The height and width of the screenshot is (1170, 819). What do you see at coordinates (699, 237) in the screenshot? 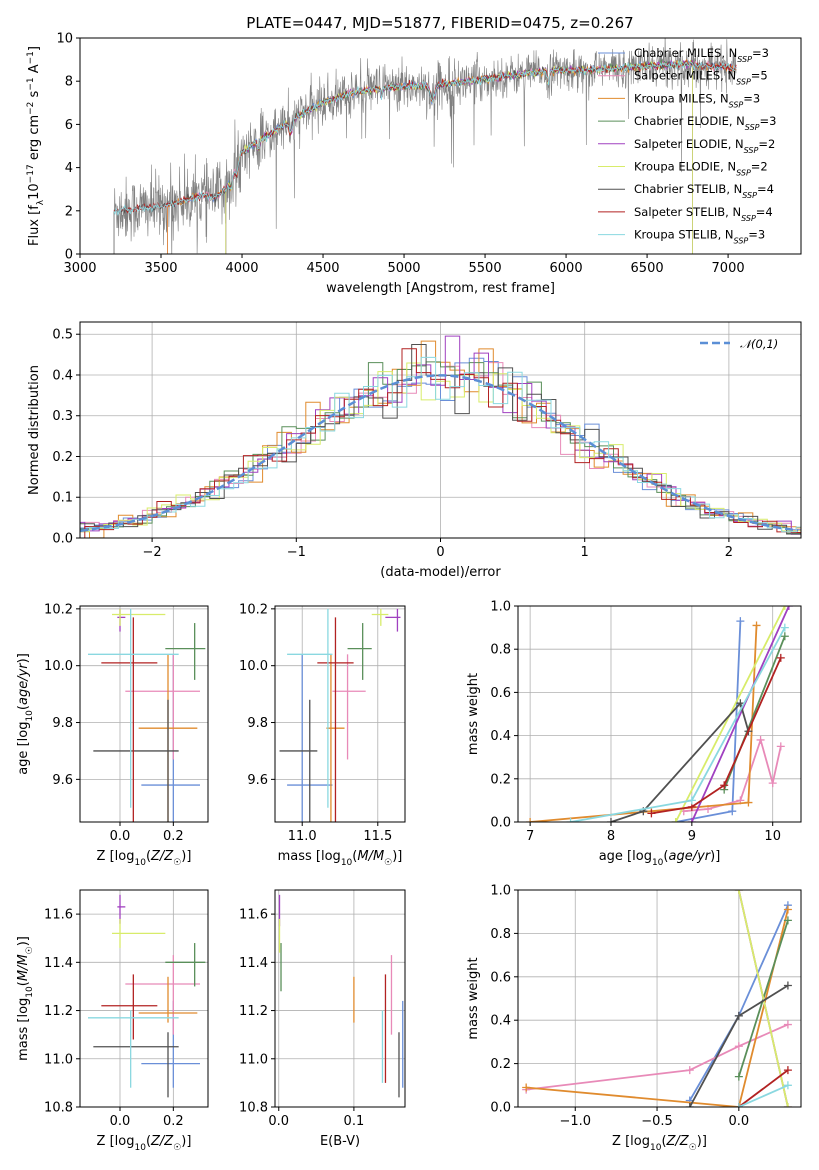
I see `legend-entry: Kroupa STELIB, NSSP=3` at bounding box center [699, 237].